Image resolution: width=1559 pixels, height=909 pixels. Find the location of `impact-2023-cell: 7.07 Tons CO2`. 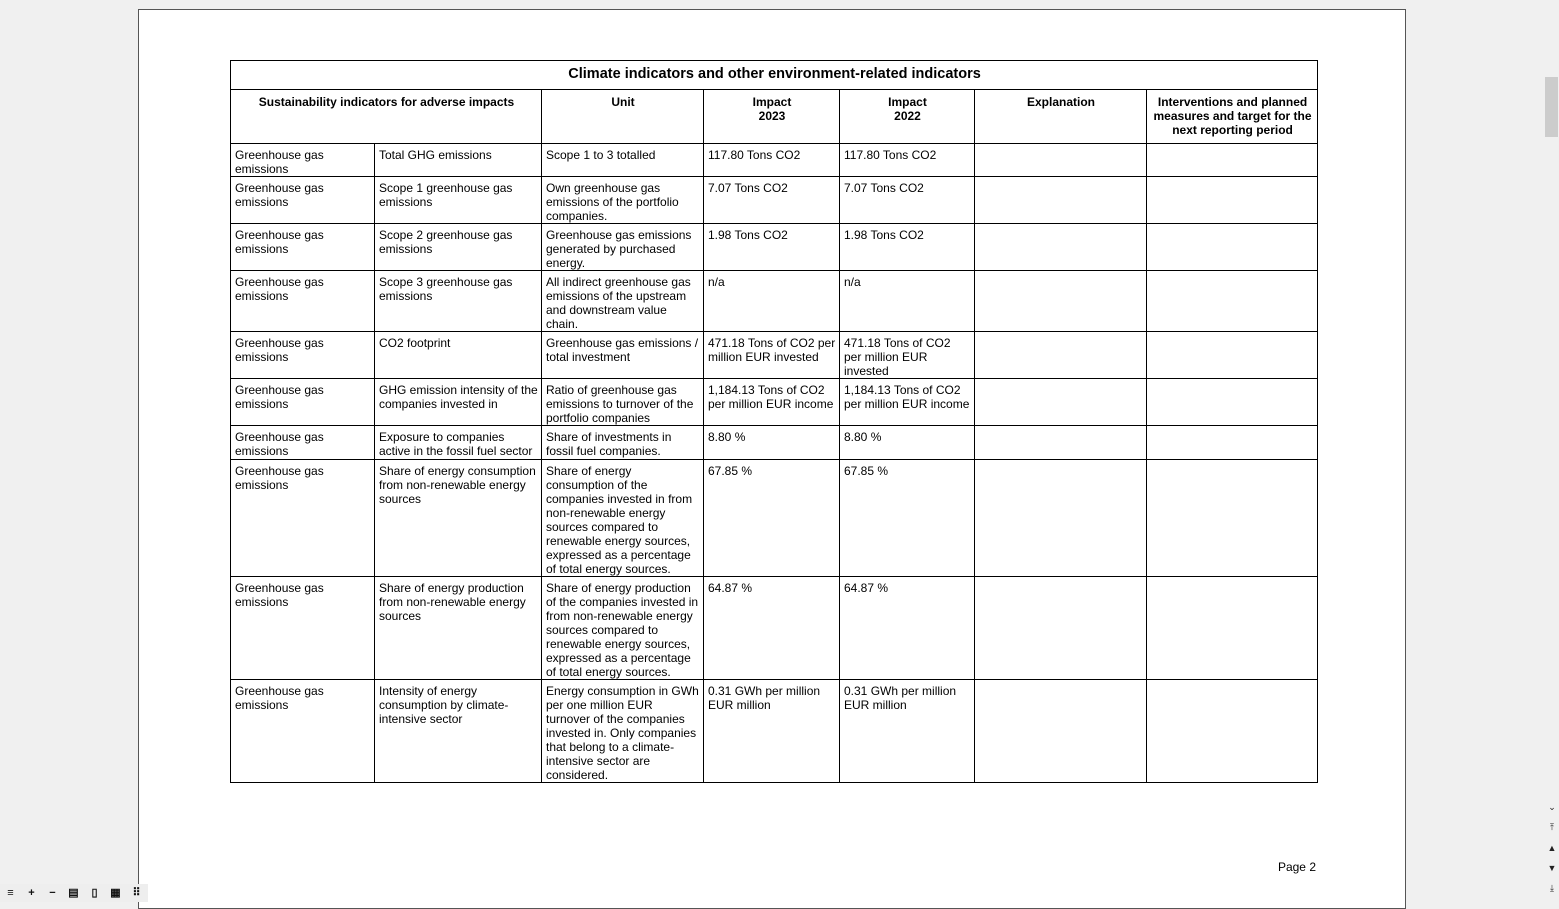

impact-2023-cell: 7.07 Tons CO2 is located at coordinates (771, 200).